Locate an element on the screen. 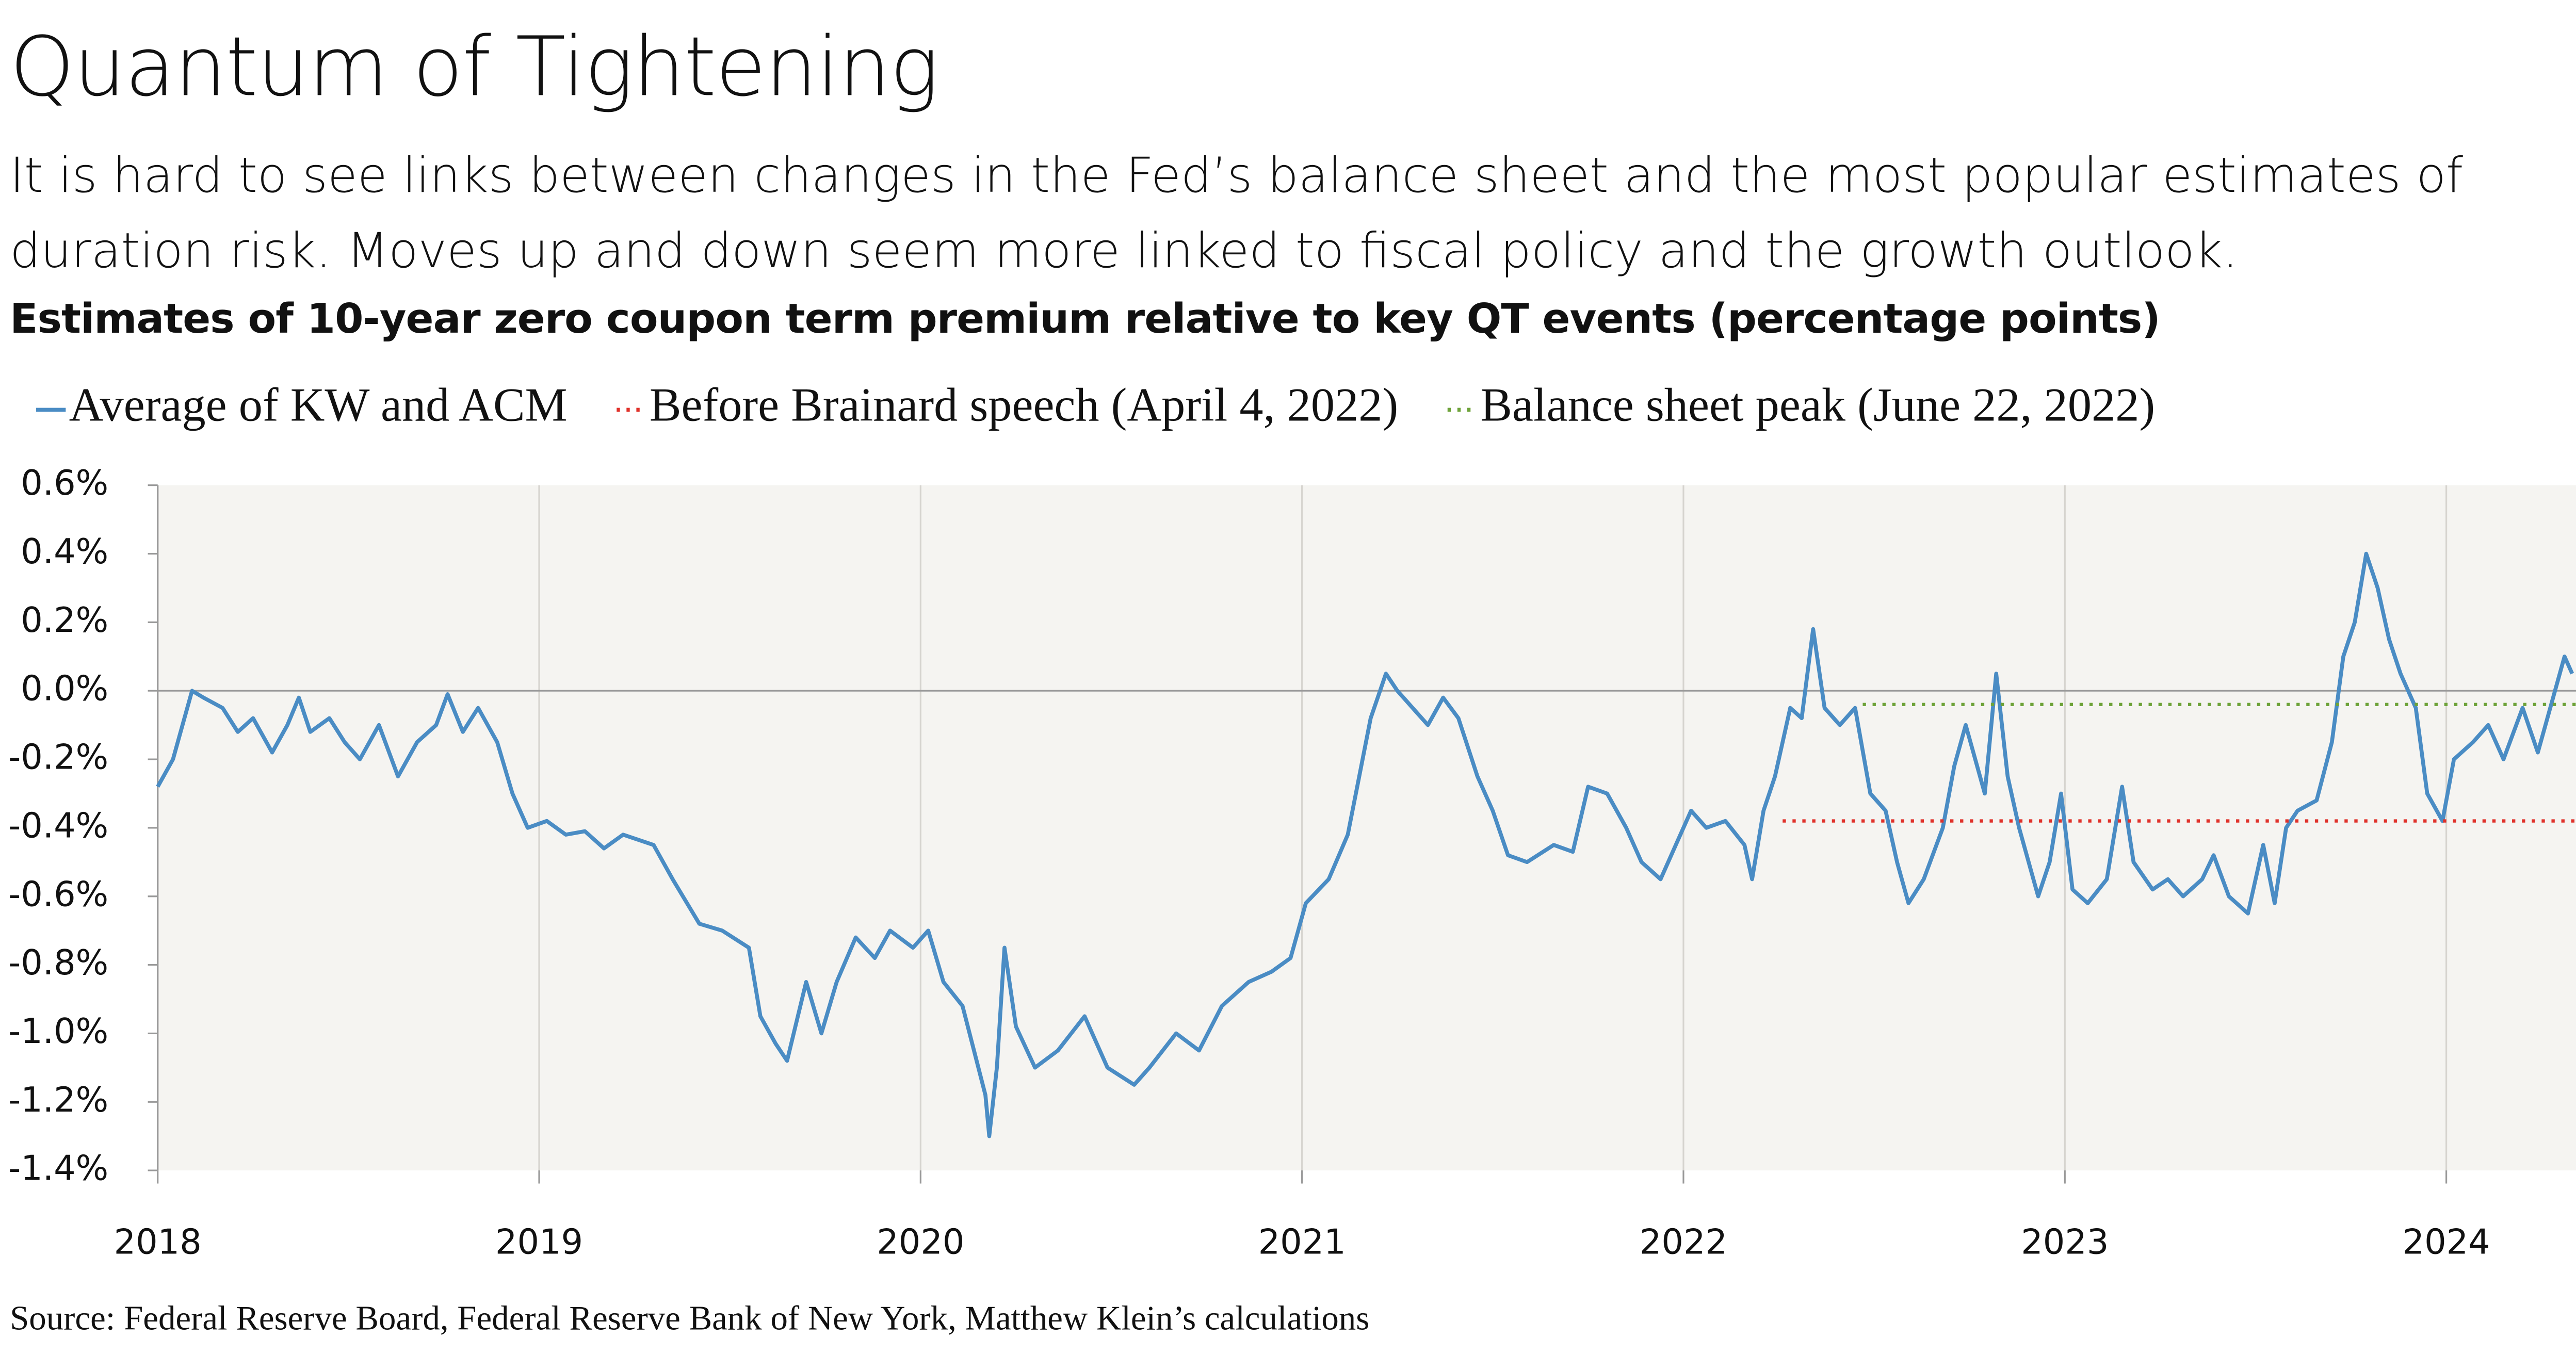 This screenshot has width=2576, height=1354. legend-label: Average of KW and ACM is located at coordinates (318, 405).